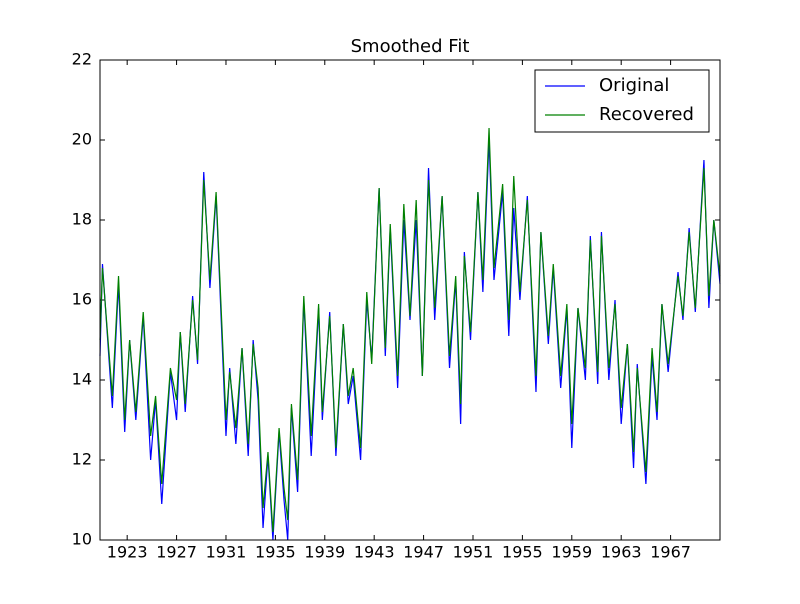 Image resolution: width=800 pixels, height=604 pixels. I want to click on x-tick-label: 1923, so click(127, 552).